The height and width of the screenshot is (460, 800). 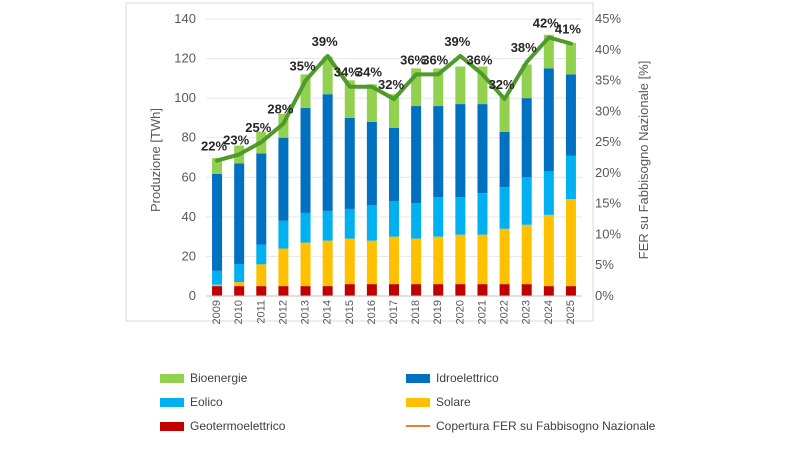 I want to click on fer-coverage-line, so click(x=394, y=99).